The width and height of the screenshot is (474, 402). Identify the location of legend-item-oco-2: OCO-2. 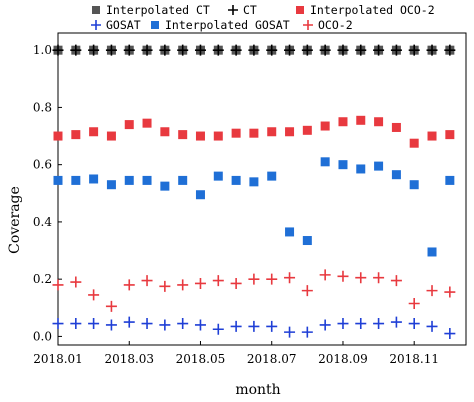
(328, 25).